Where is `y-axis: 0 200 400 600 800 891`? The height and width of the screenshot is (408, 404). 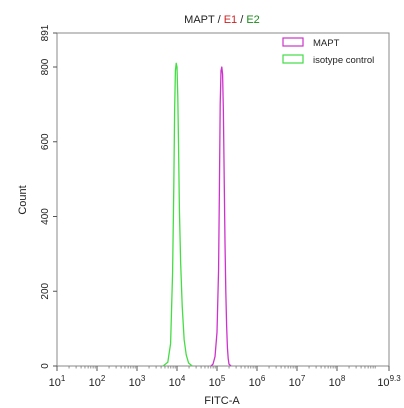
y-axis: 0 200 400 600 800 891 is located at coordinates (48, 196).